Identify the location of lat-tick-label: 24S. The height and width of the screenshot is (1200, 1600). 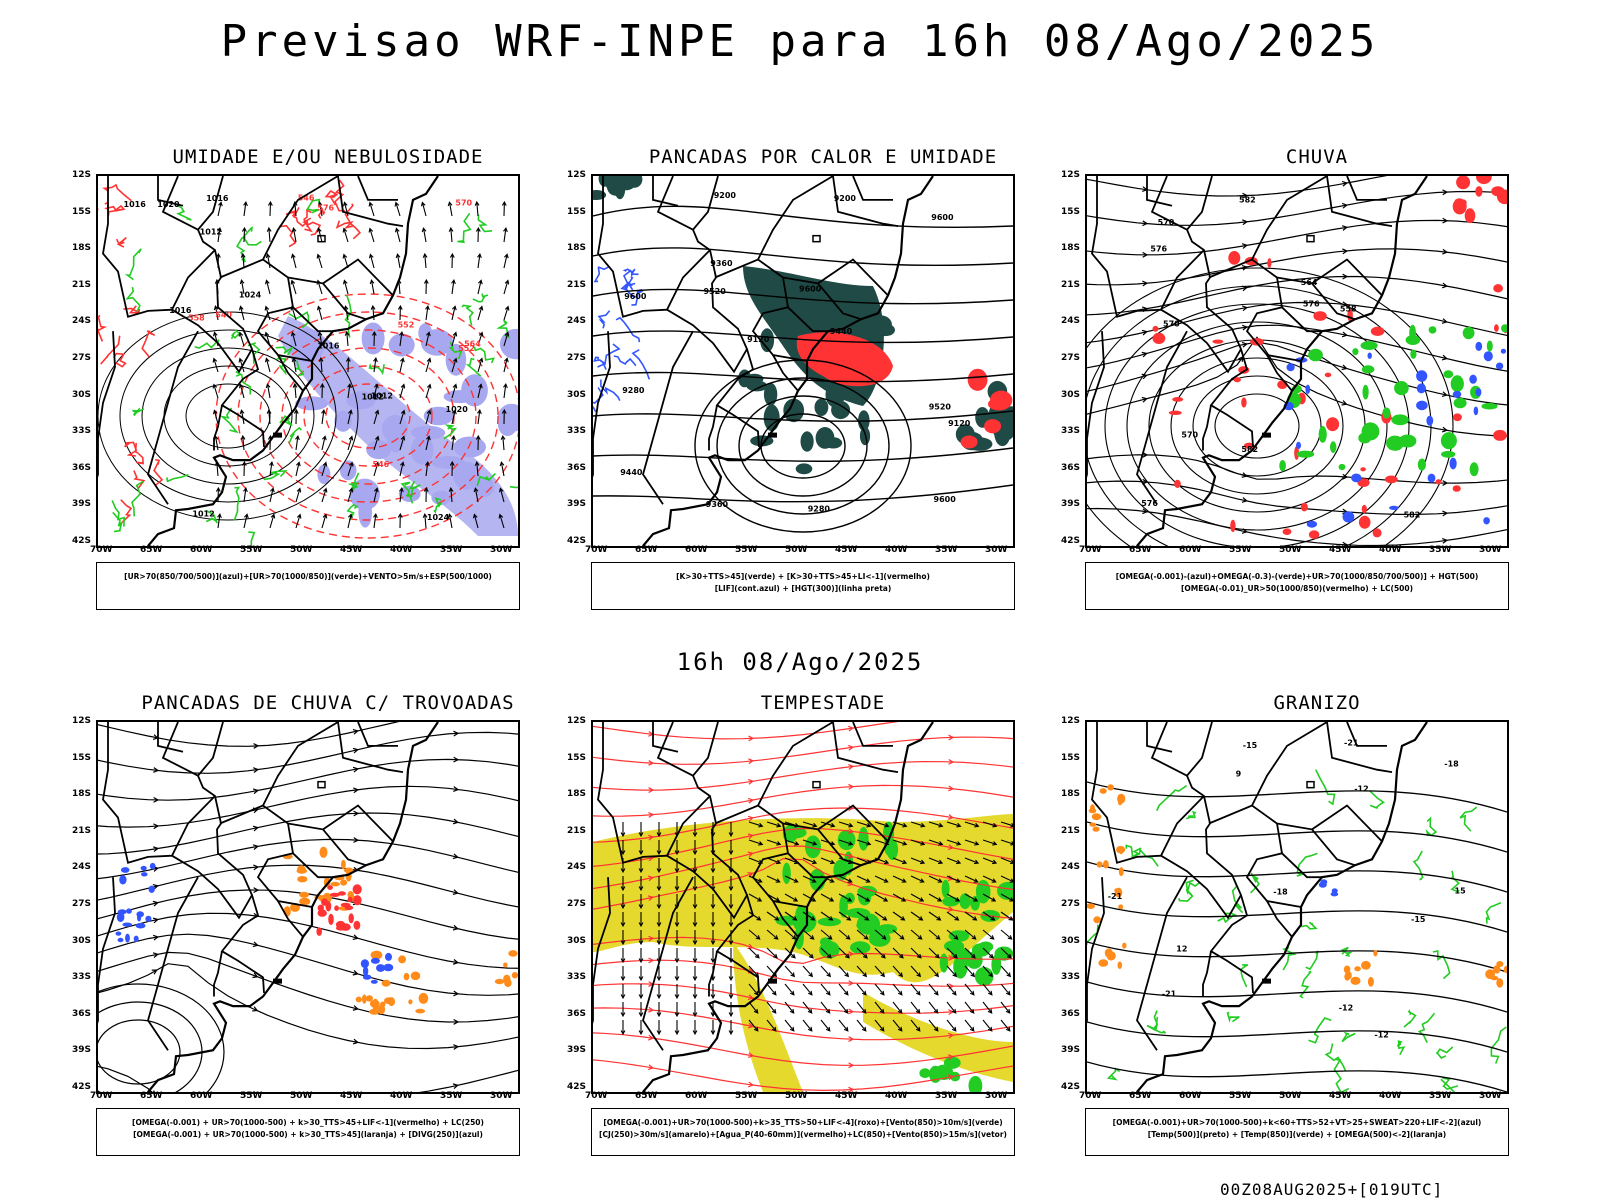
(1071, 867).